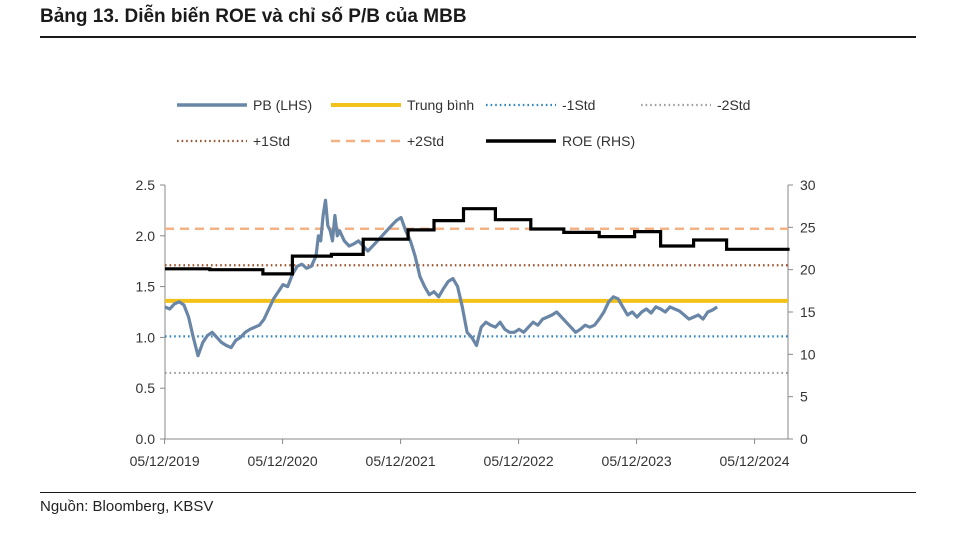 Image resolution: width=979 pixels, height=535 pixels. I want to click on legend-label: PB (LHS), so click(282, 105).